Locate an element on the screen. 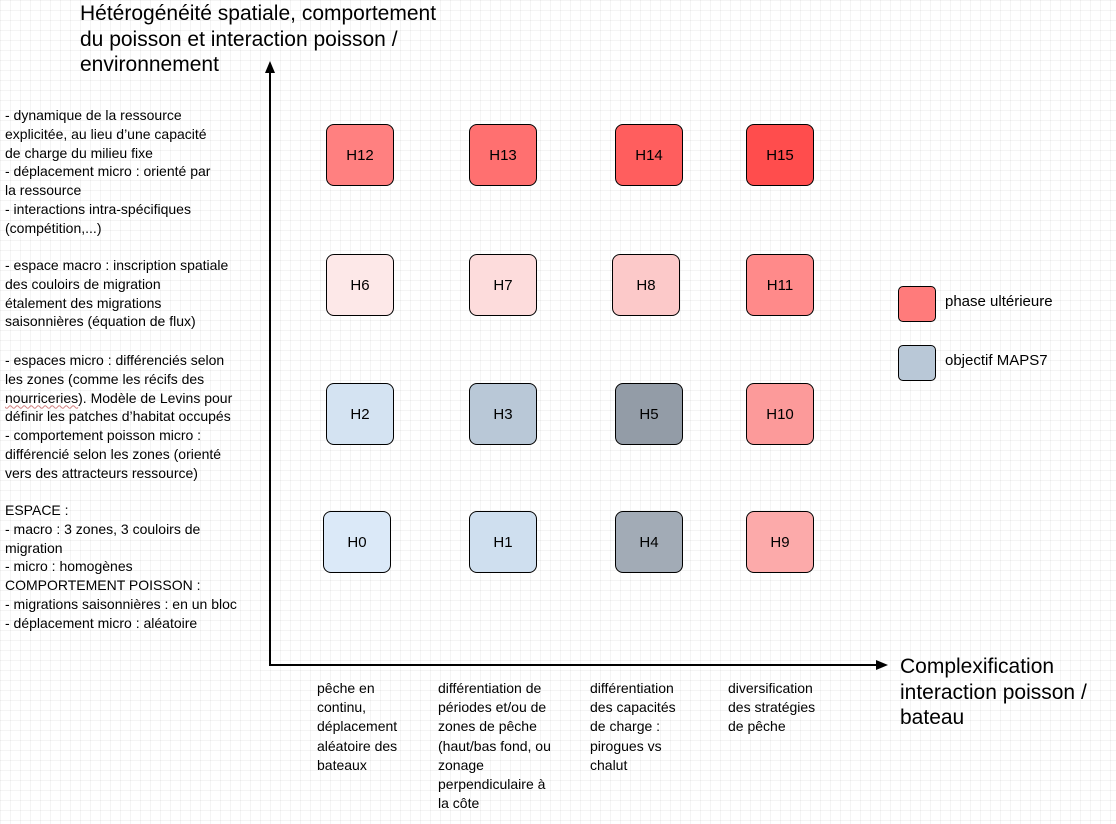  hypothesis-box-h5: H5 is located at coordinates (649, 414).